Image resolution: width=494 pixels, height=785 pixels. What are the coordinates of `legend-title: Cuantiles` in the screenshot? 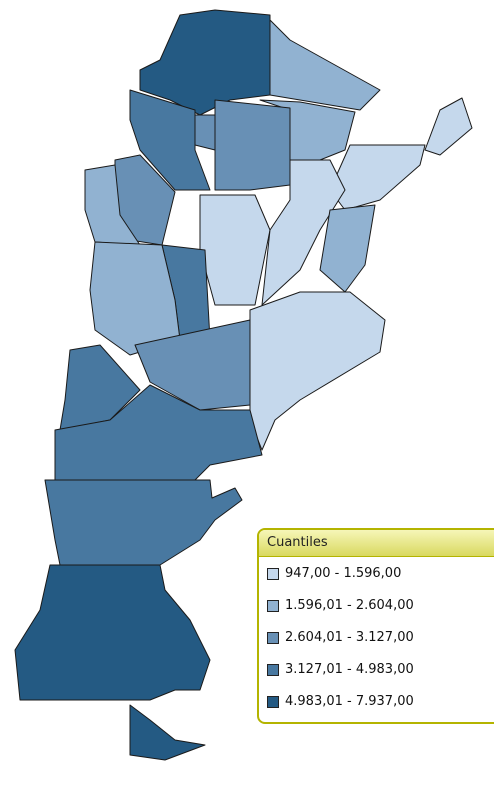 It's located at (376, 543).